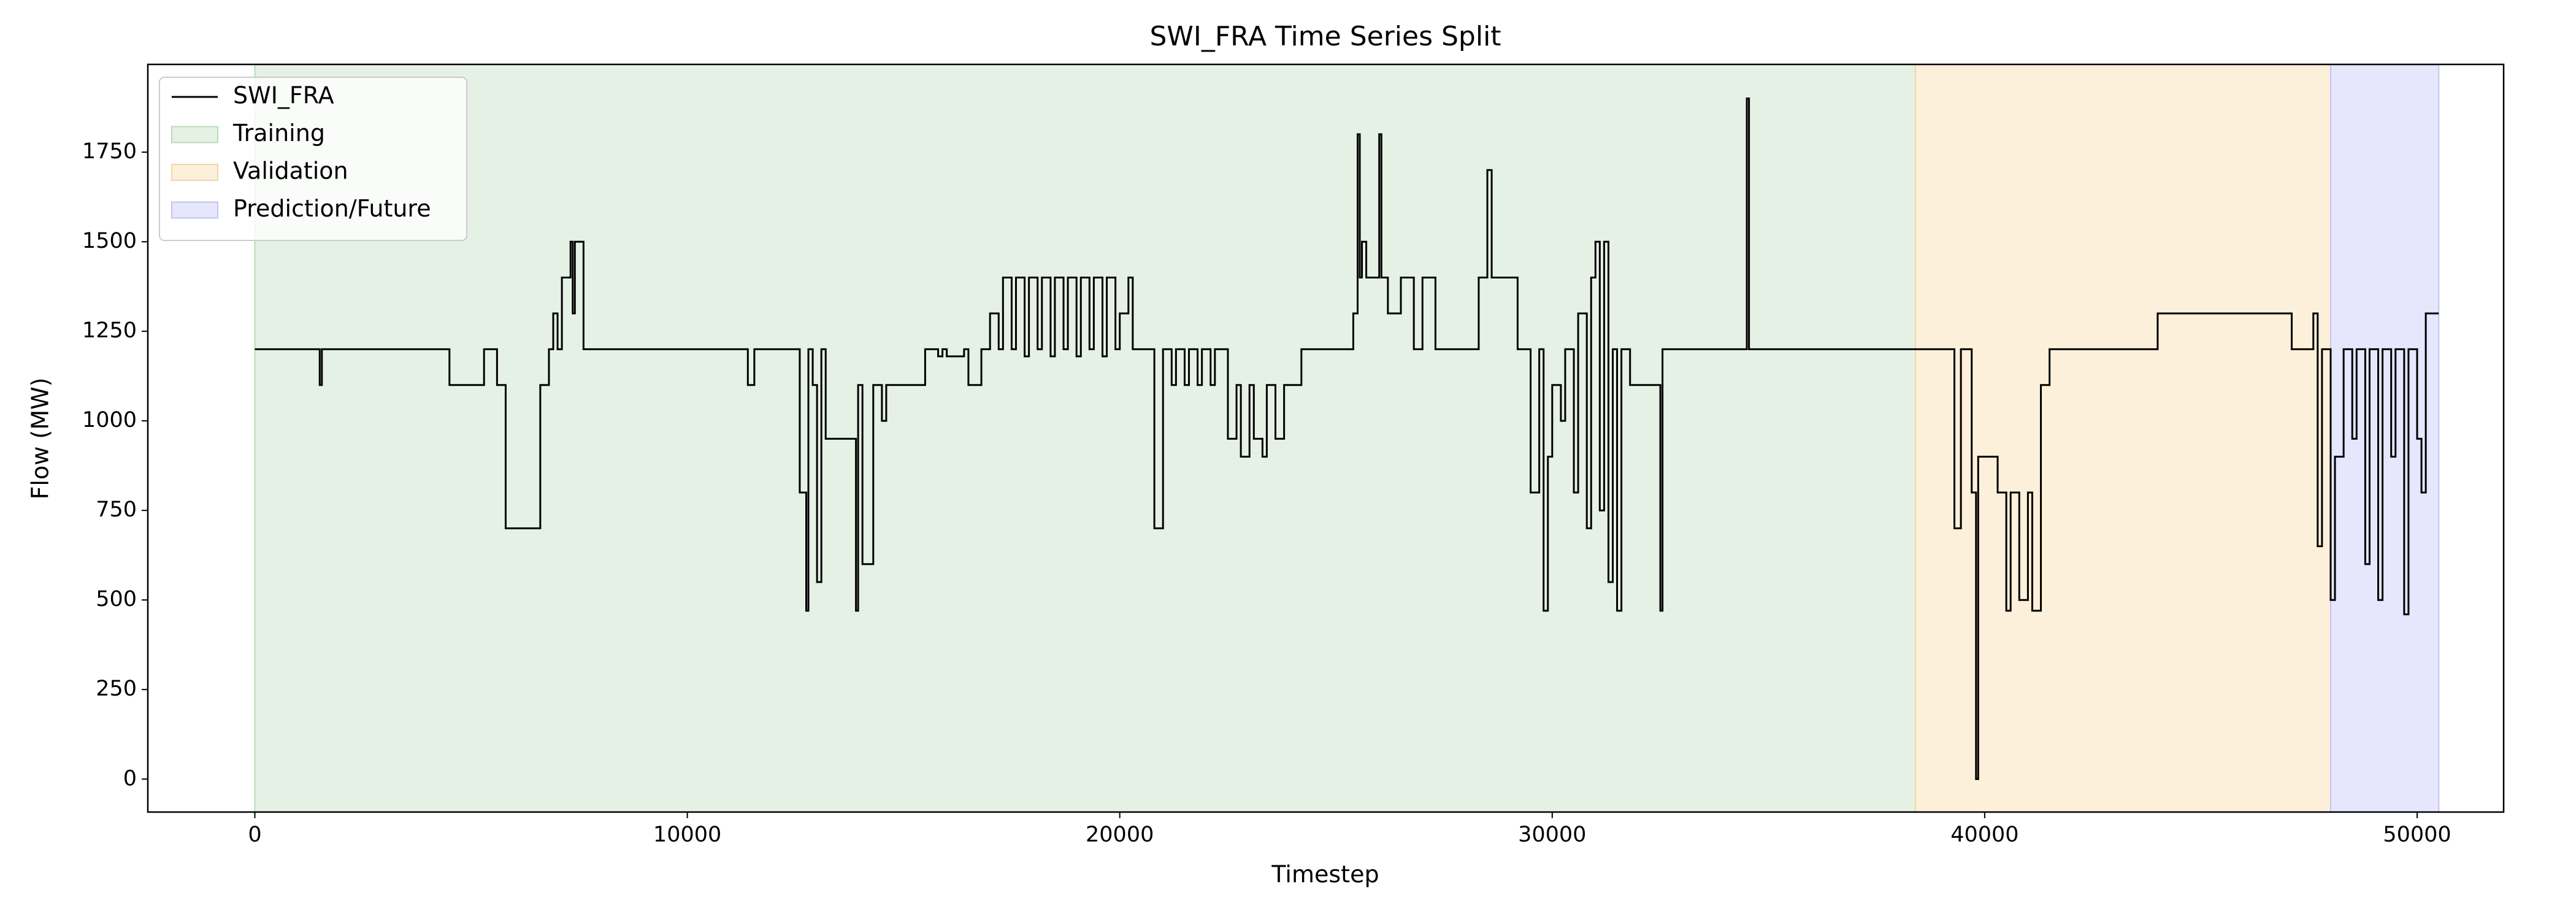 Image resolution: width=2576 pixels, height=920 pixels. What do you see at coordinates (332, 208) in the screenshot?
I see `legend-label: Prediction/Future` at bounding box center [332, 208].